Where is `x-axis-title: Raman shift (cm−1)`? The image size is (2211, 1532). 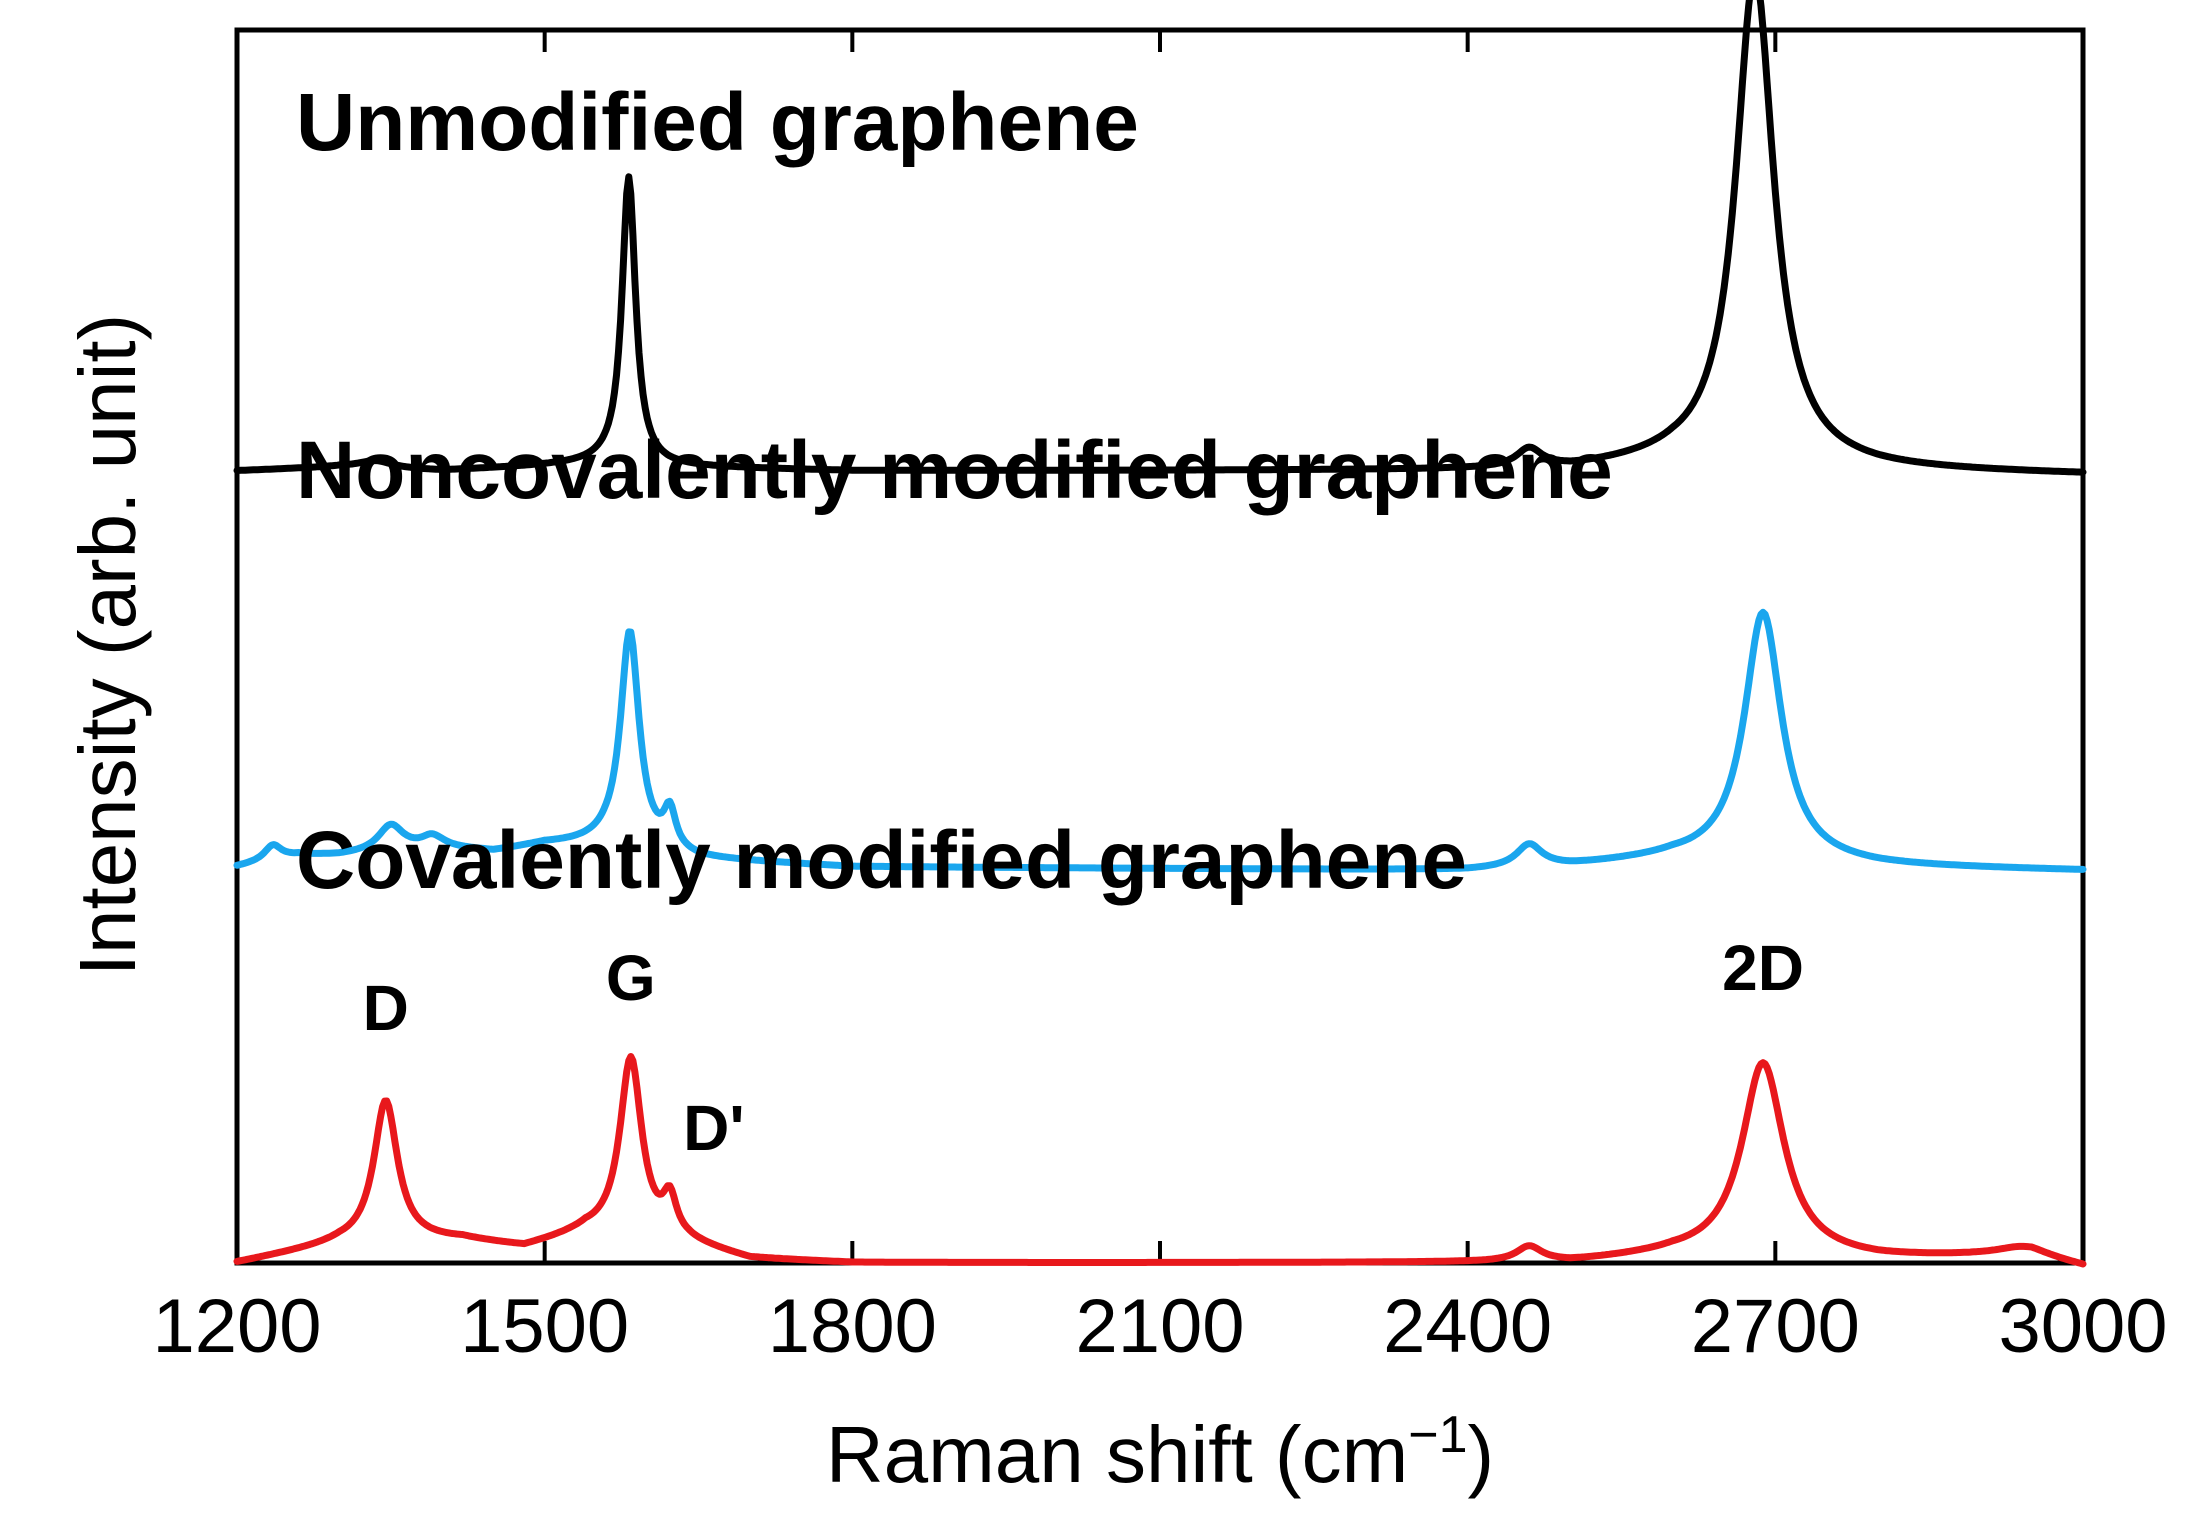
x-axis-title: Raman shift (cm−1) is located at coordinates (1160, 1452).